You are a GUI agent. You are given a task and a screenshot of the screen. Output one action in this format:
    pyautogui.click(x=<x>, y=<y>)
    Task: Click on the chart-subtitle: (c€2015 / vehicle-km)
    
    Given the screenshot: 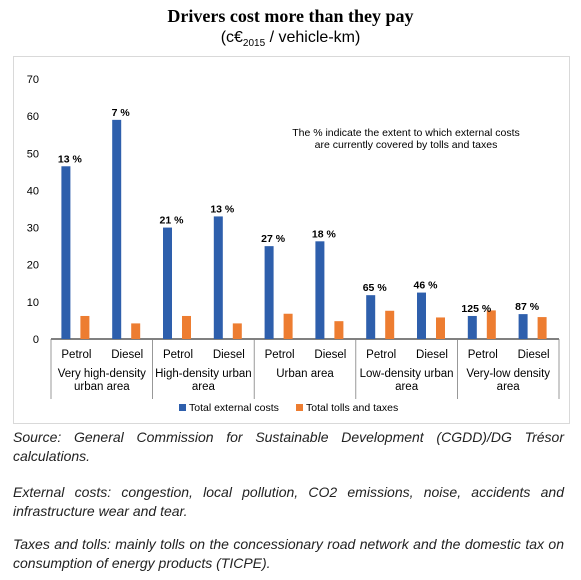 What is the action you would take?
    pyautogui.click(x=290, y=39)
    